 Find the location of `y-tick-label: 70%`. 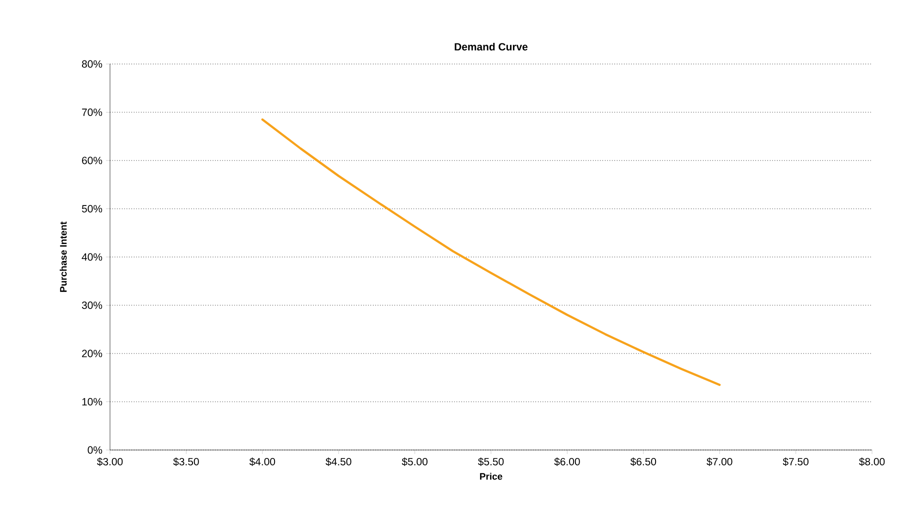

y-tick-label: 70% is located at coordinates (92, 112).